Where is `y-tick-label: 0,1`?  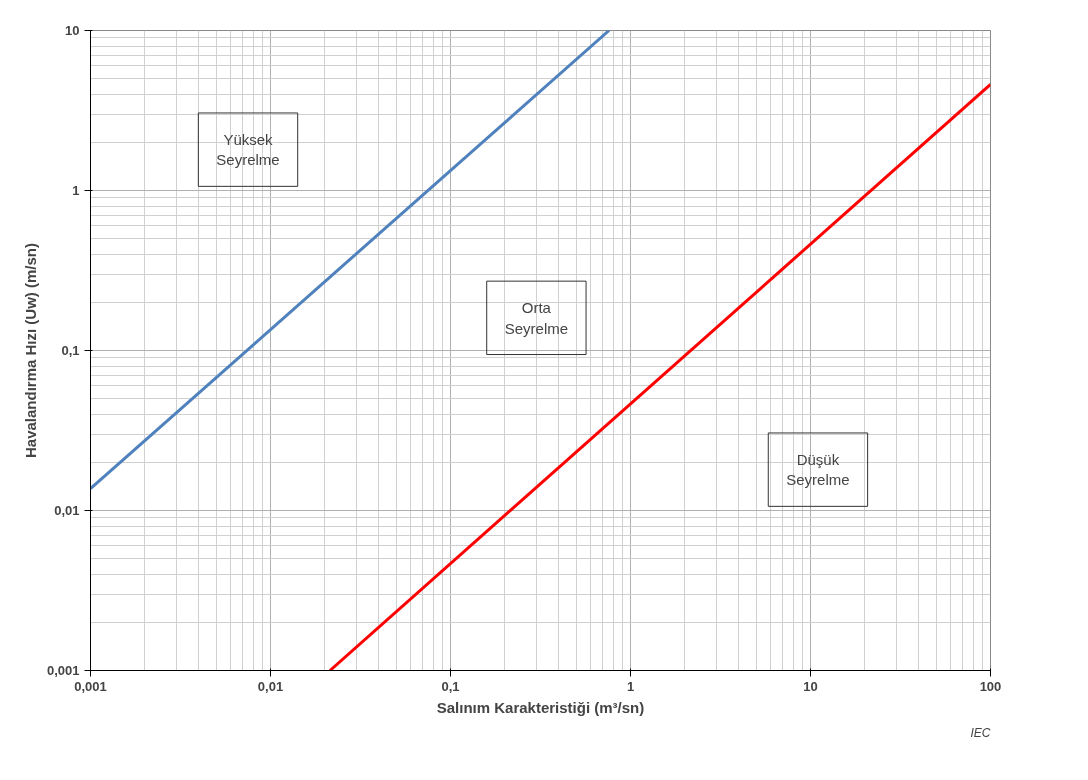
y-tick-label: 0,1 is located at coordinates (70, 350).